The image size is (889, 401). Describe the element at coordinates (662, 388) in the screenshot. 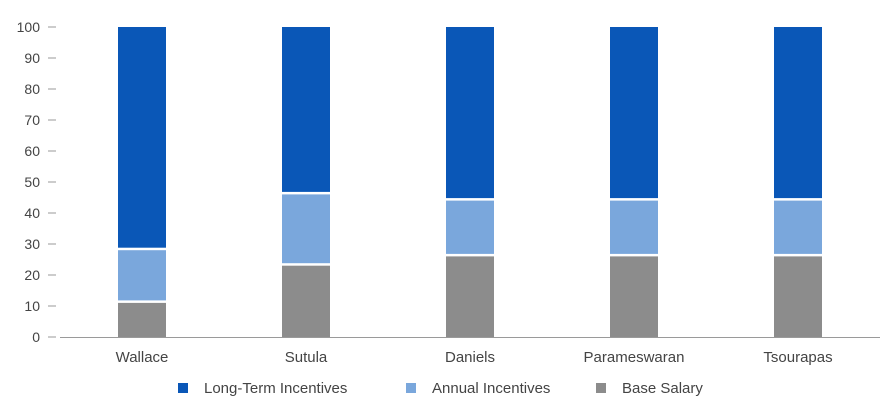

I see `legend-label: Base Salary` at that location.